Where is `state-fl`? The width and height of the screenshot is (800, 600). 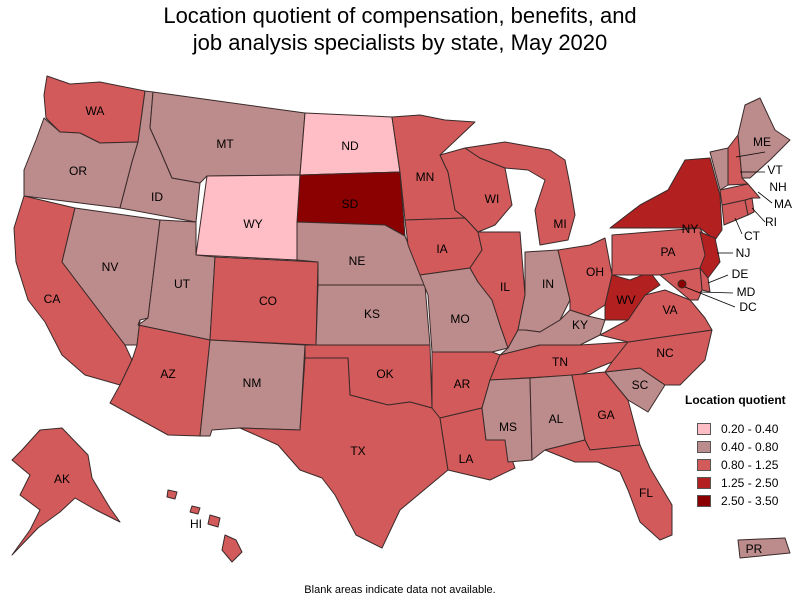
state-fl is located at coordinates (608, 490).